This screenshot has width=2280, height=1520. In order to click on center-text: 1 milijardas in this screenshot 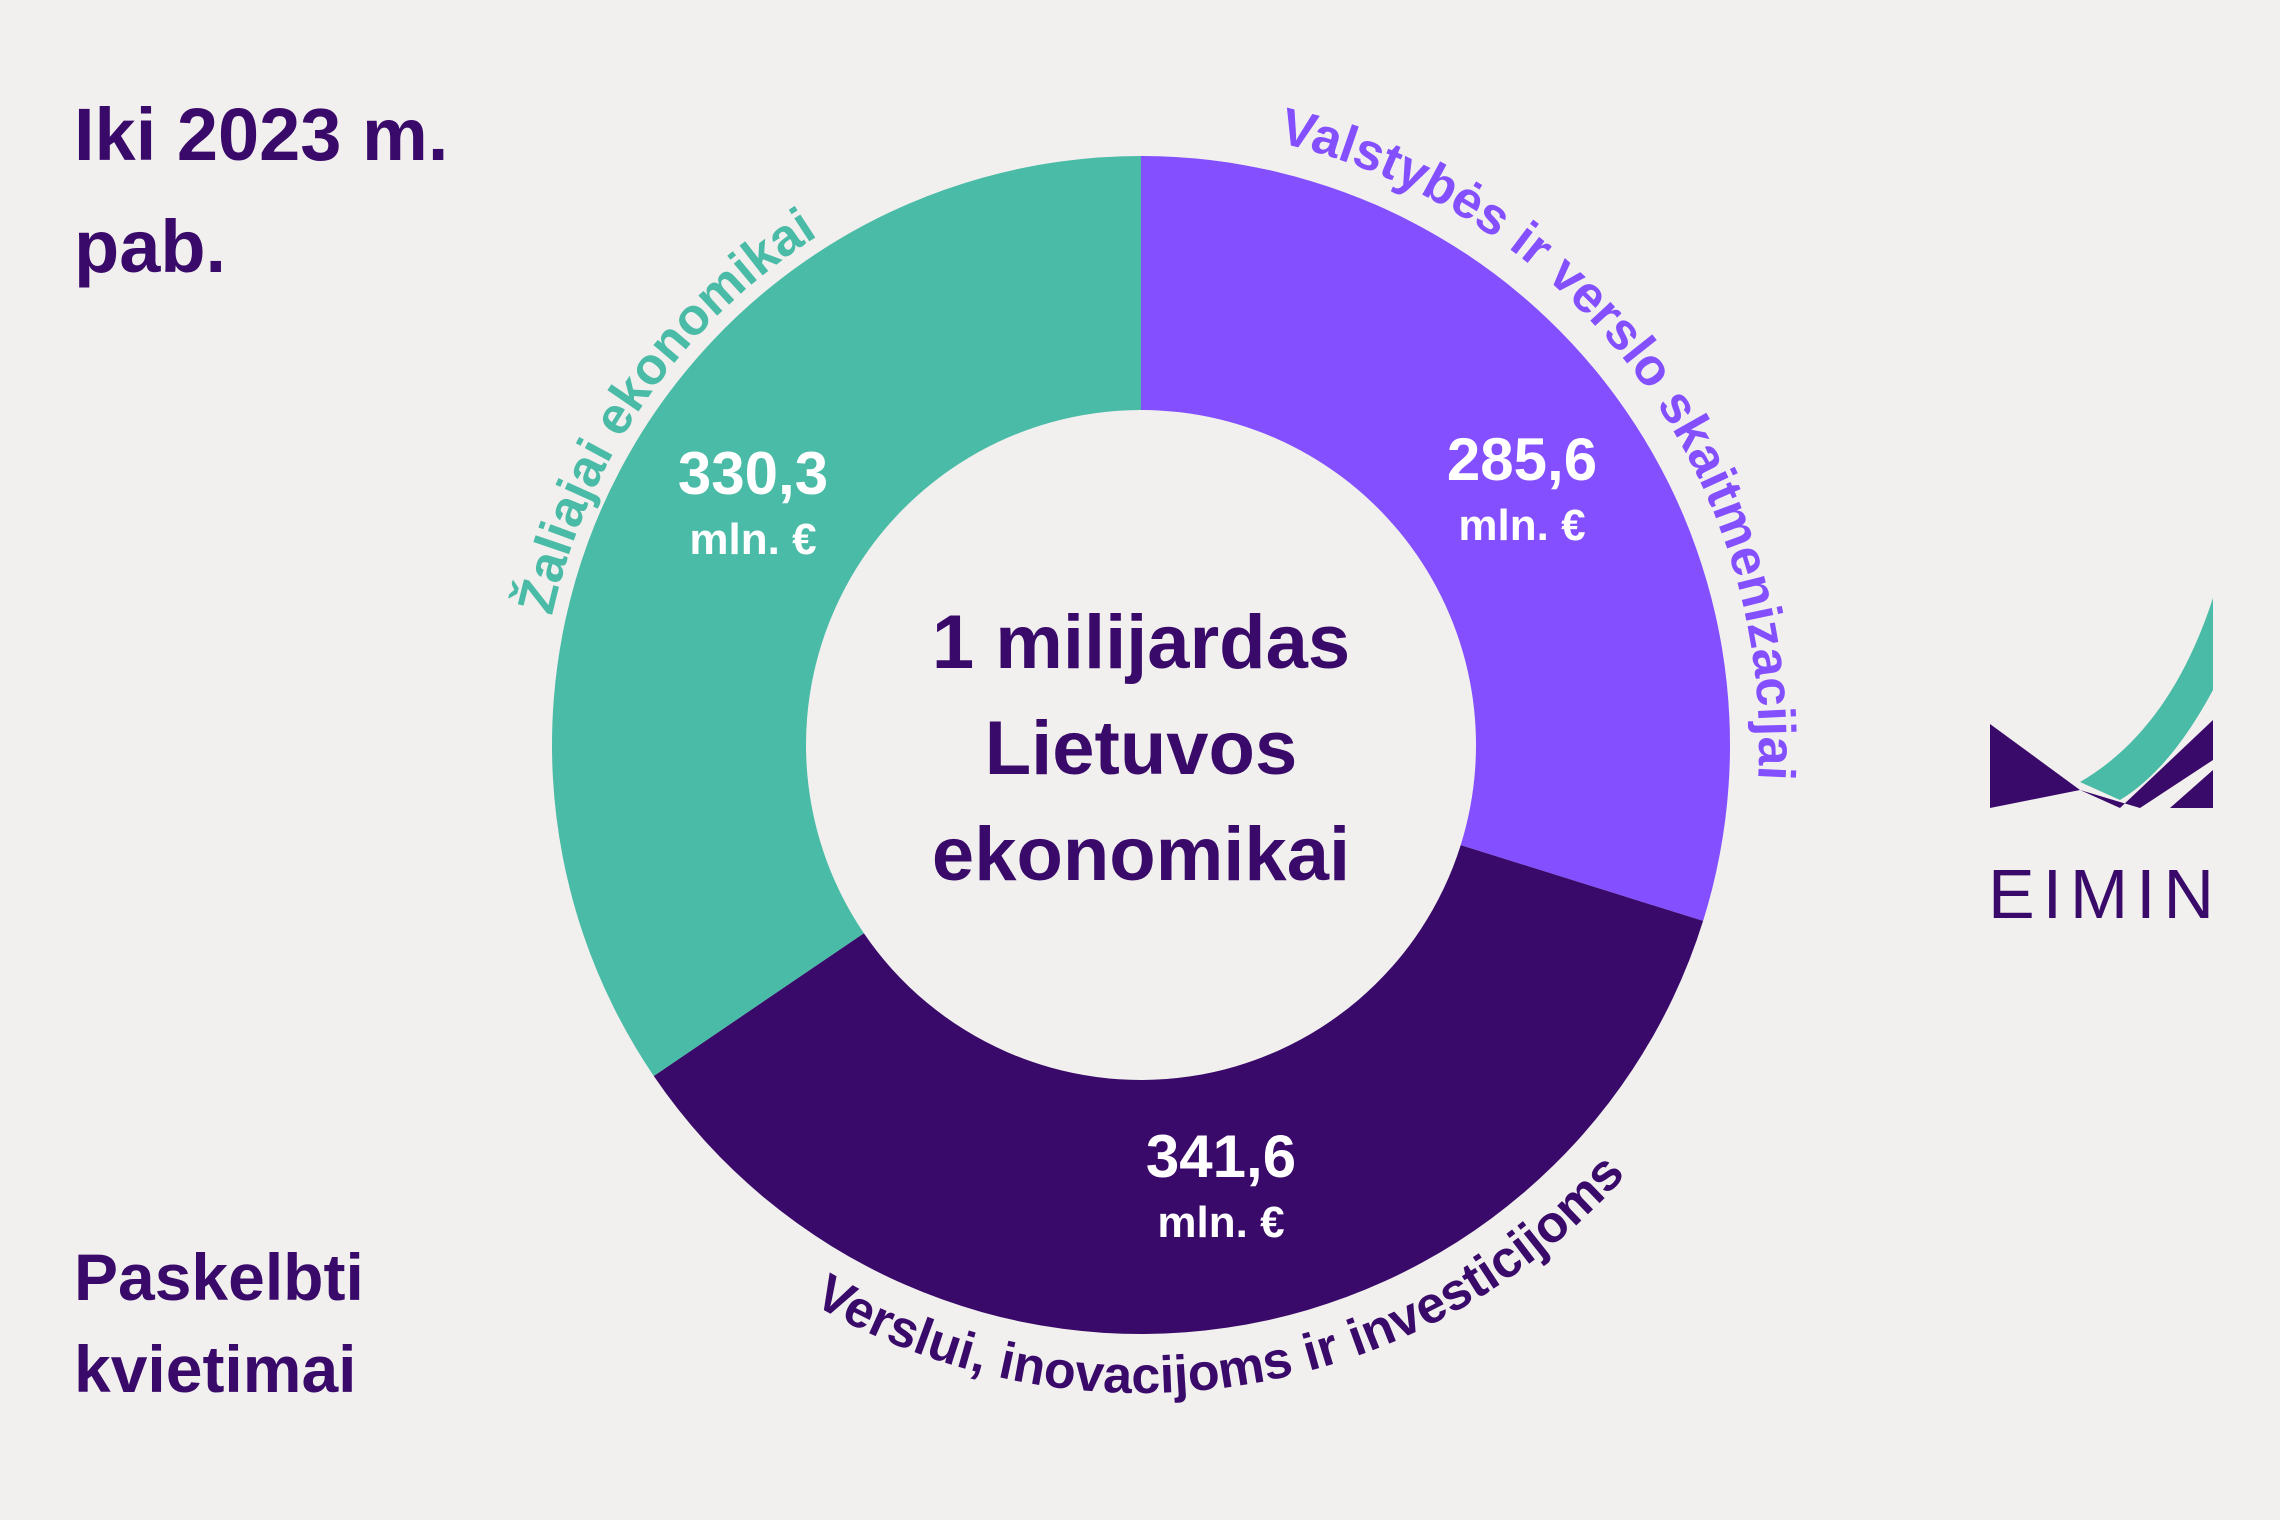, I will do `click(1141, 642)`.